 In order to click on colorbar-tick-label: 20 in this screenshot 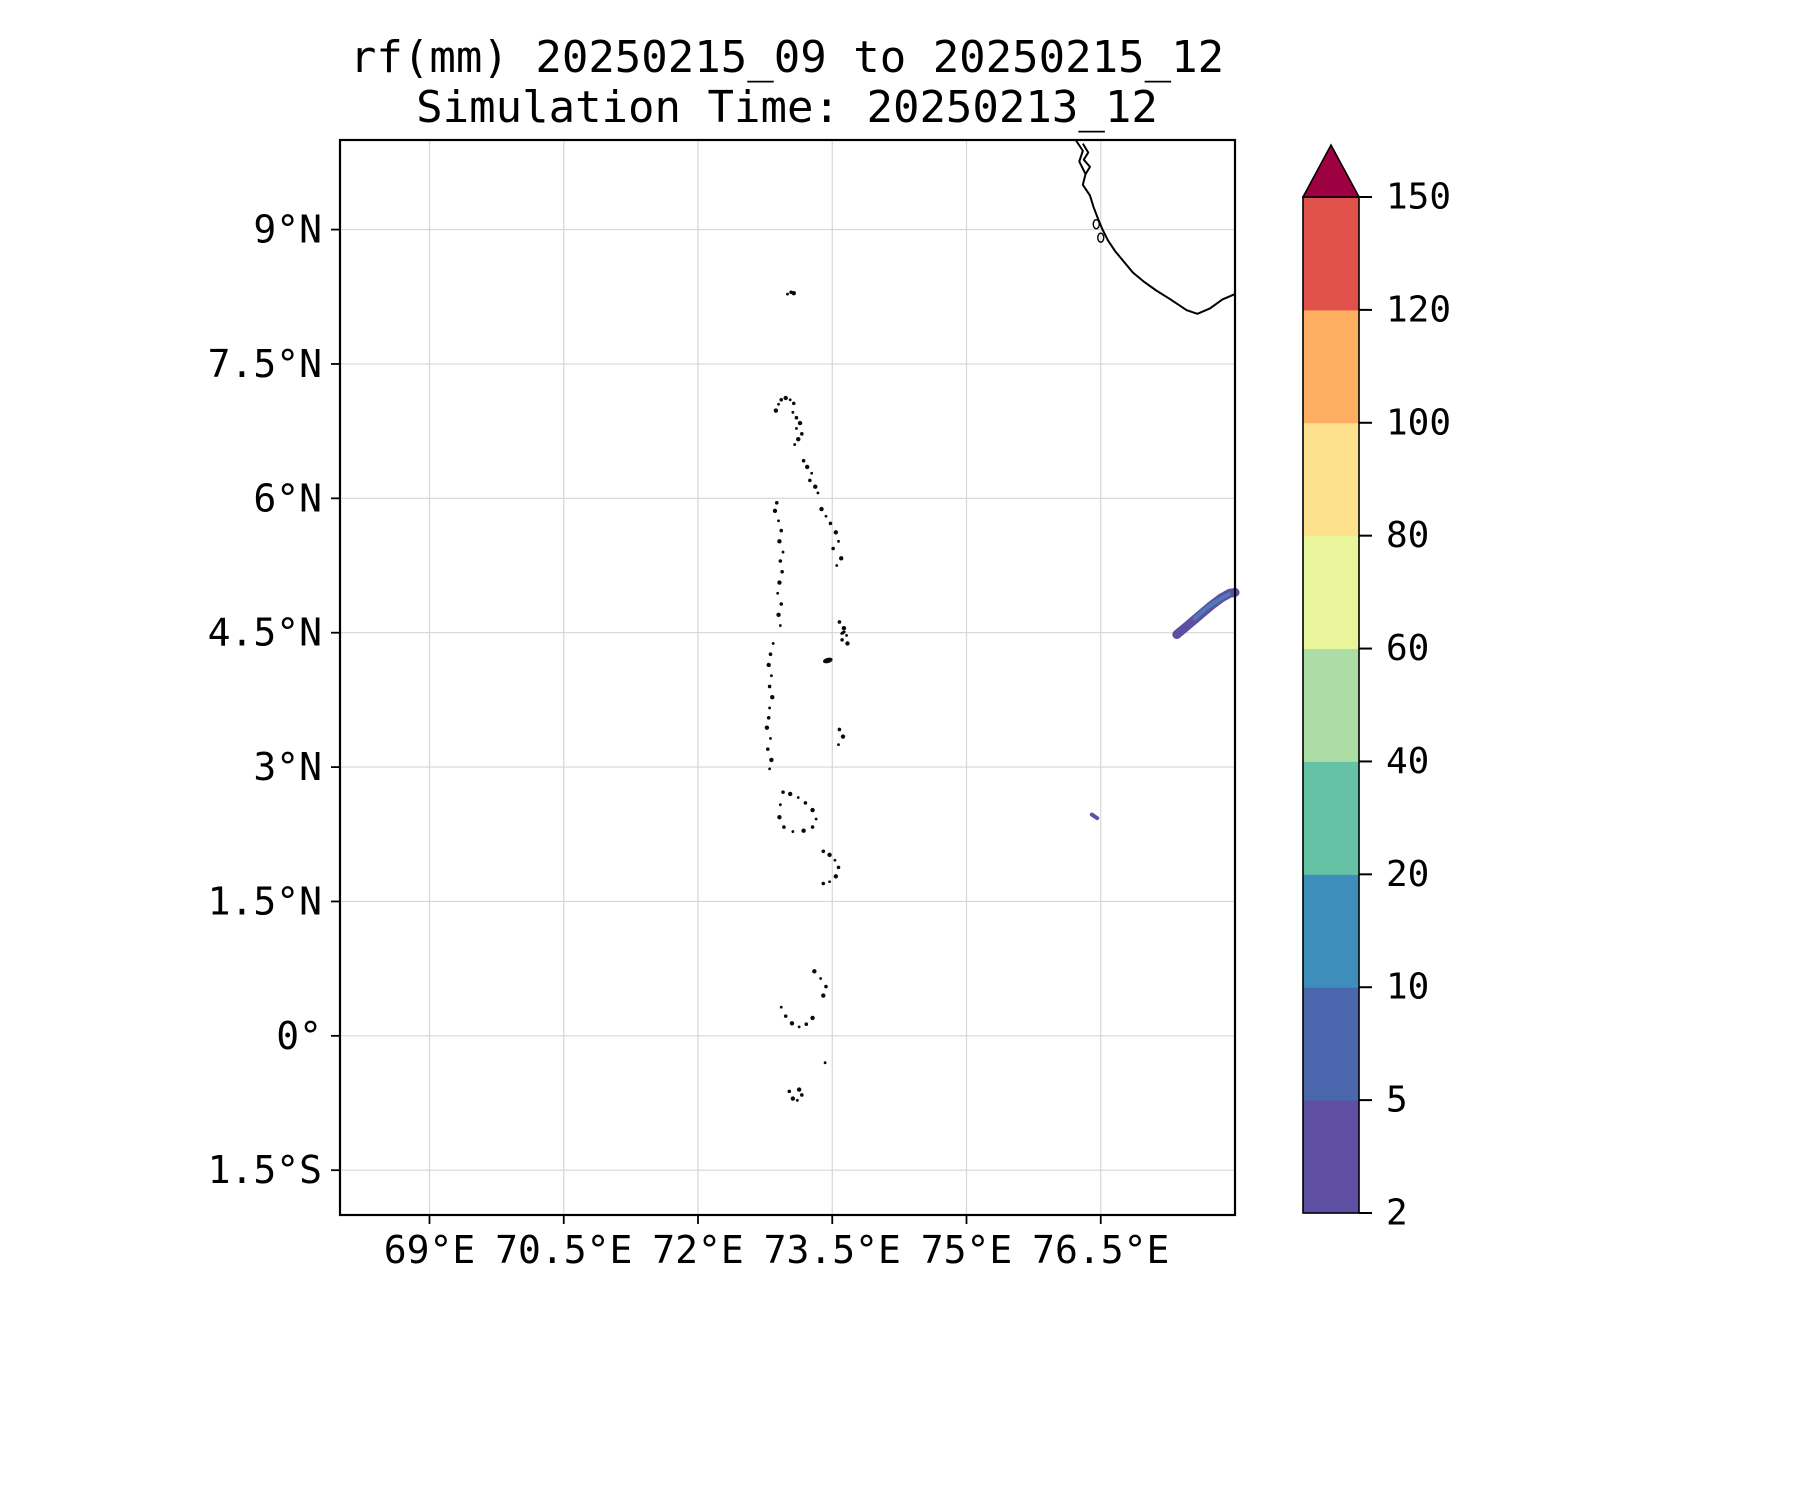, I will do `click(1407, 874)`.